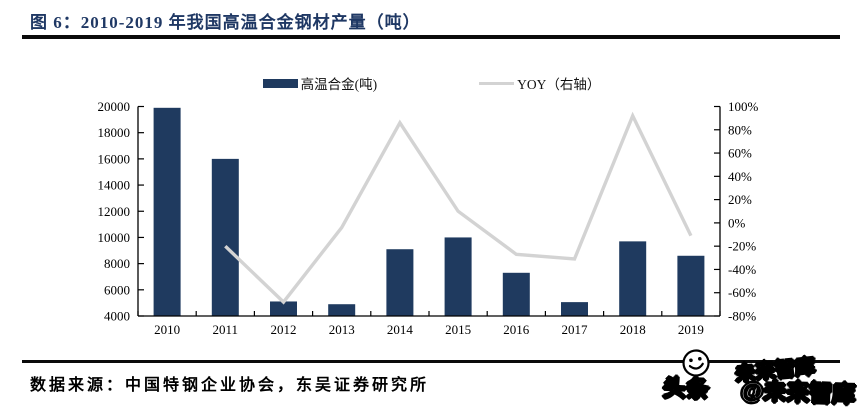 The width and height of the screenshot is (863, 412). Describe the element at coordinates (114, 158) in the screenshot. I see `svg-text: 16000` at that location.